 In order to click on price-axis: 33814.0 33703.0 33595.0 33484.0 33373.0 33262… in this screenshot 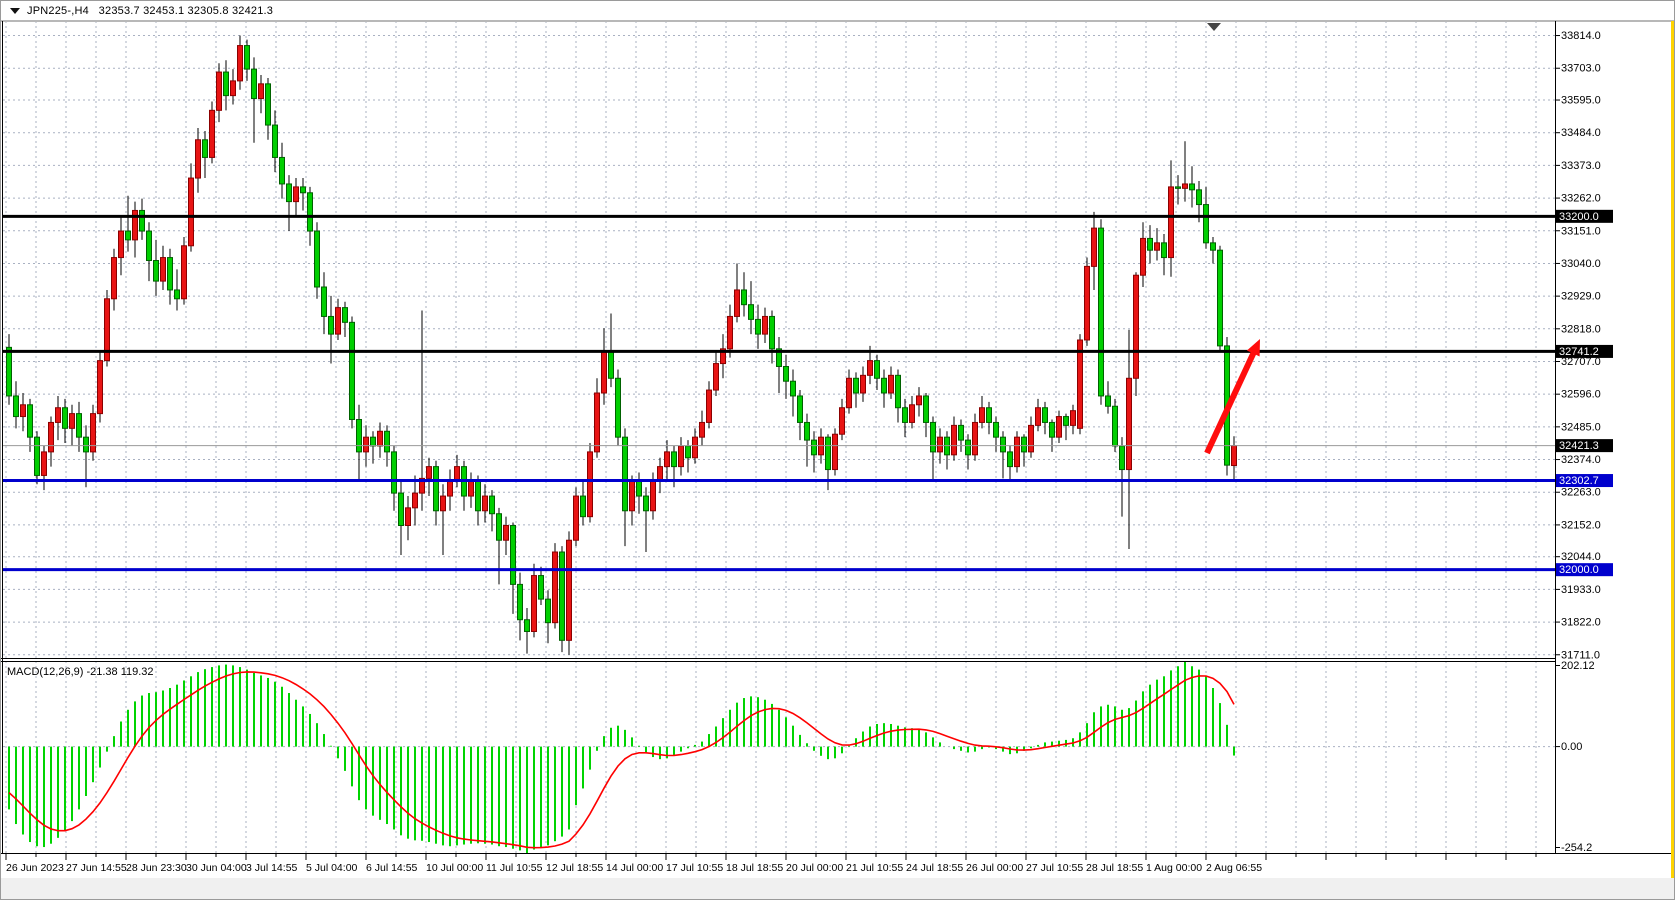, I will do `click(1584, 442)`.